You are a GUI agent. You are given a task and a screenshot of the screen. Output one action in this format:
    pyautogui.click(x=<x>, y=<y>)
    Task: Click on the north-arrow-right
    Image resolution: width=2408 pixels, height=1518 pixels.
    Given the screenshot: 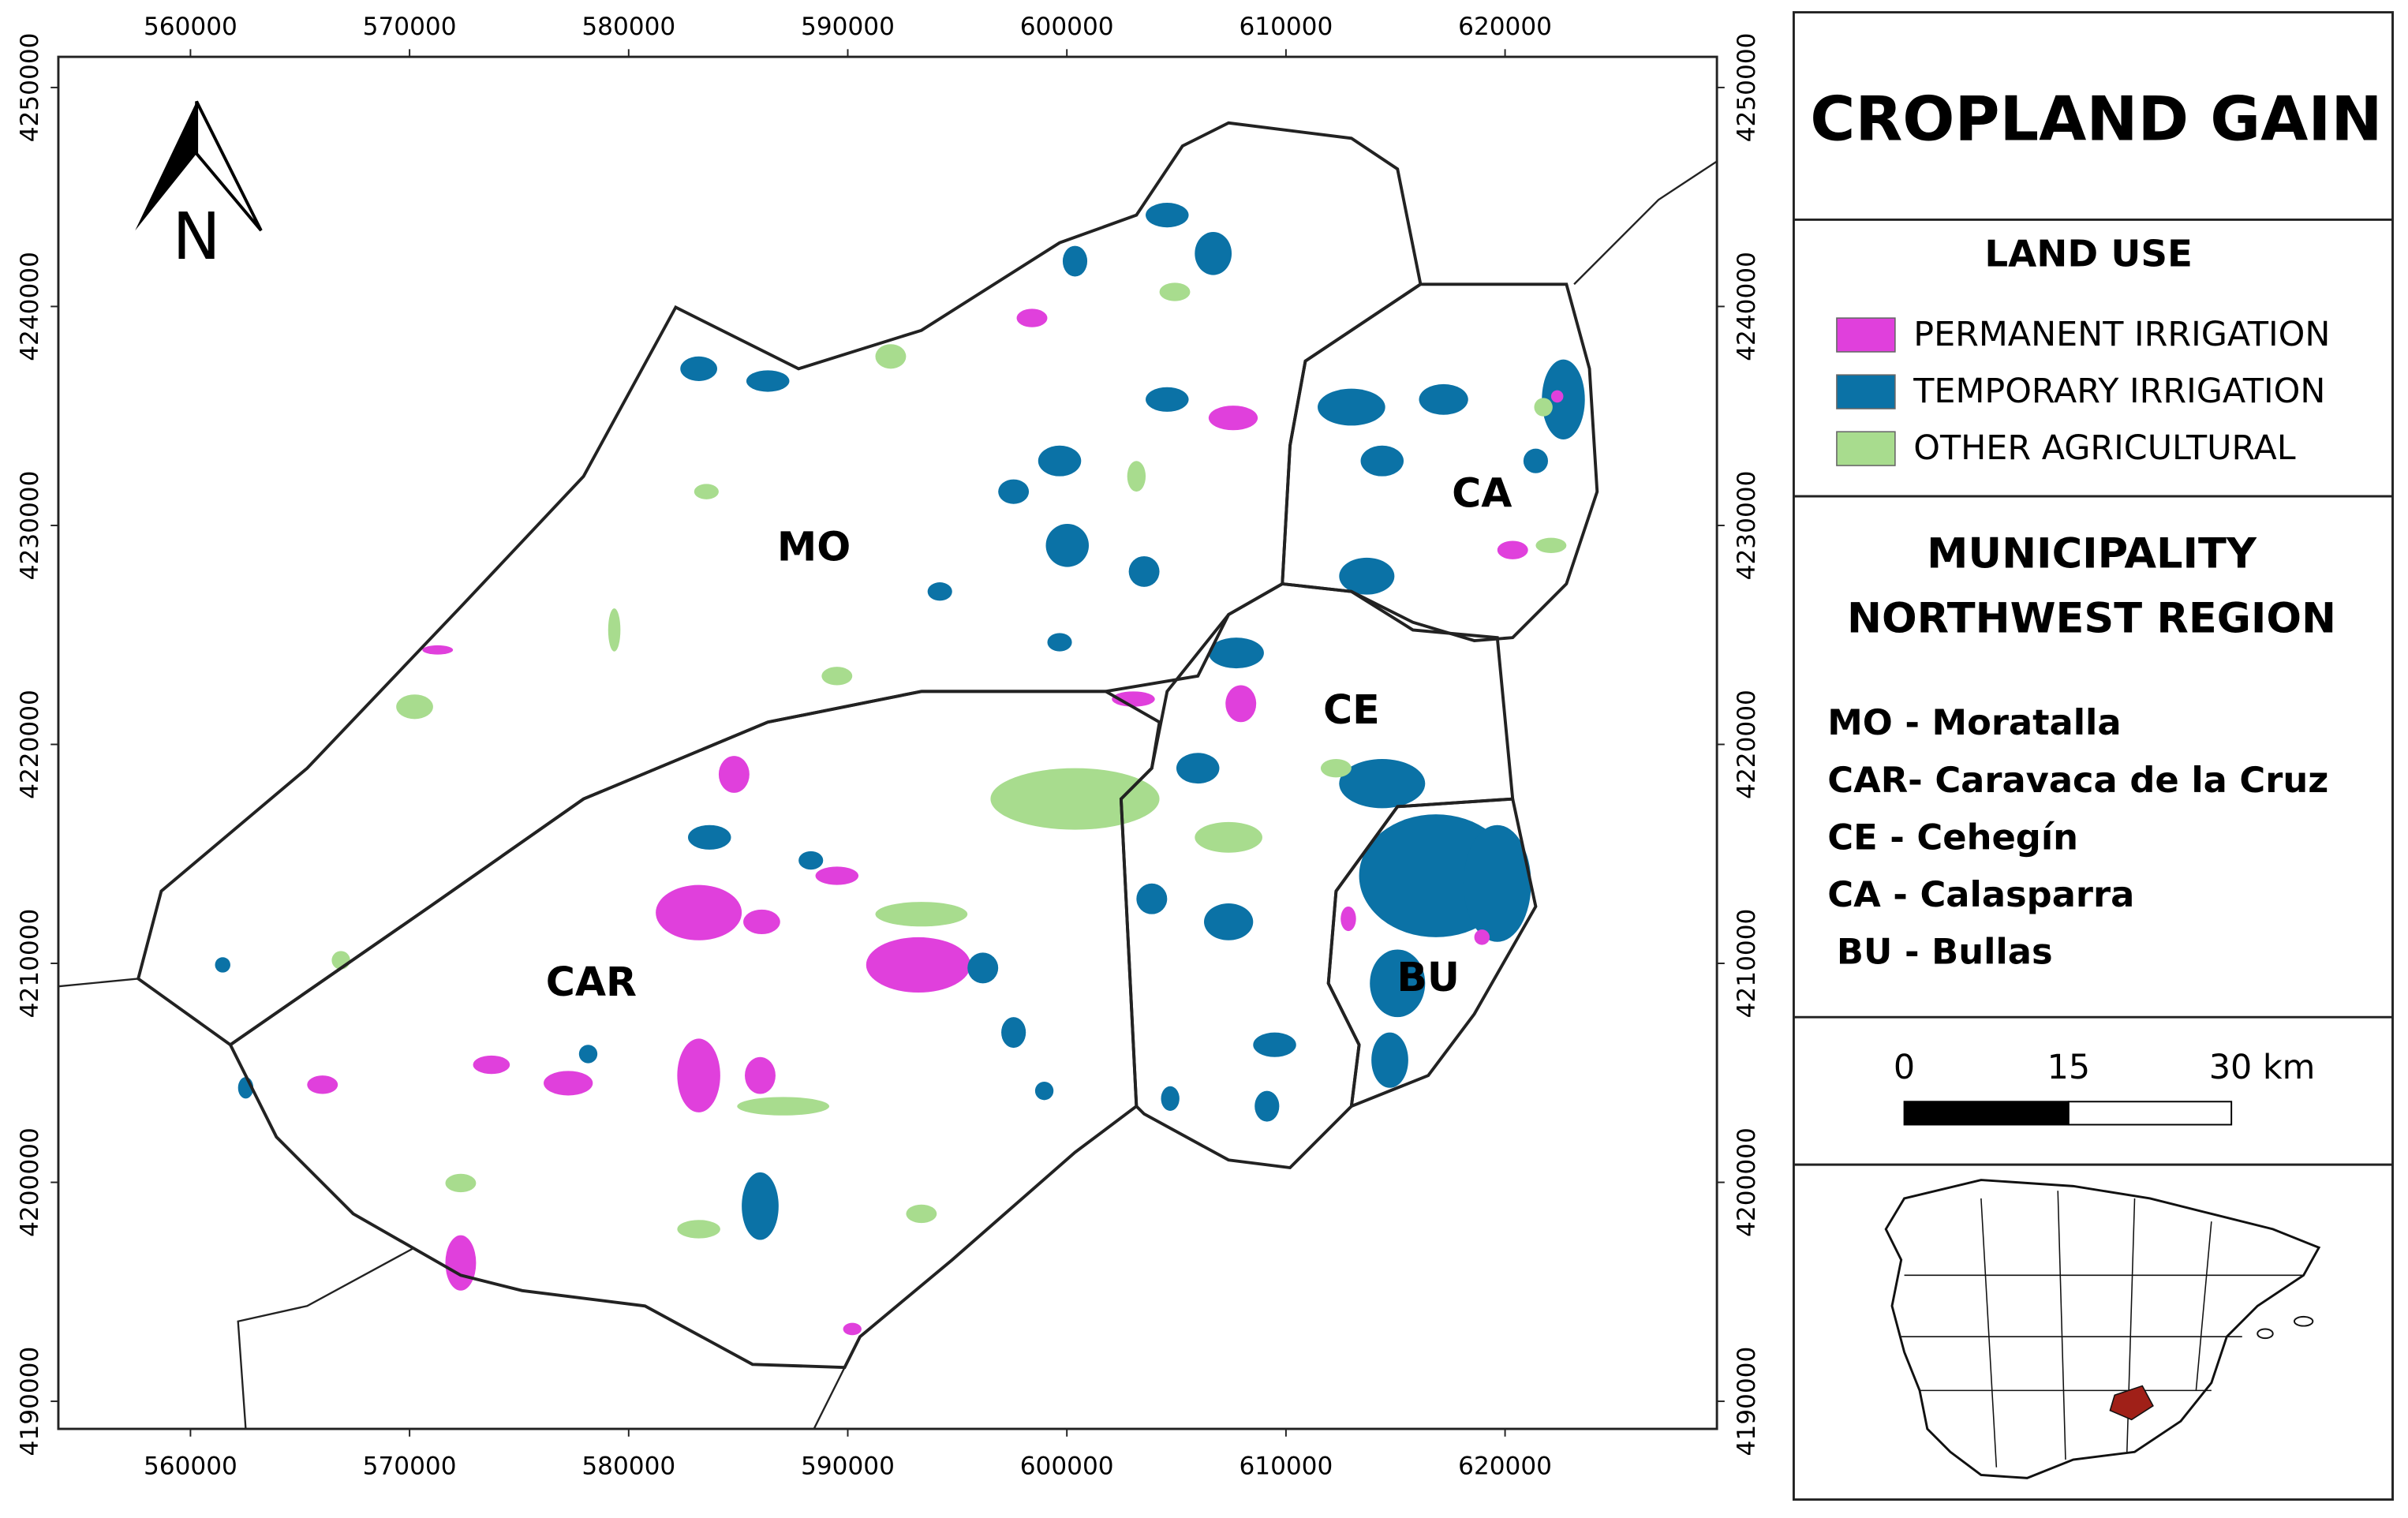 What is the action you would take?
    pyautogui.click(x=229, y=166)
    